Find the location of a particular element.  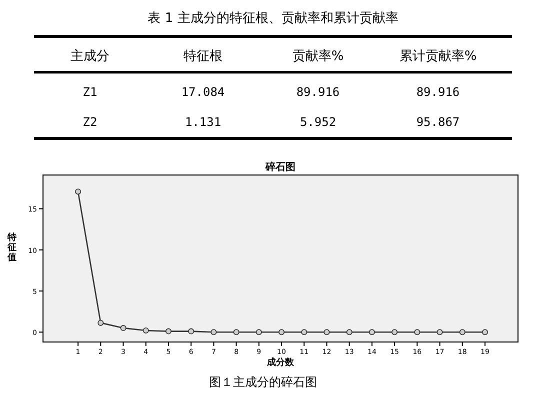

text: Z1 is located at coordinates (90, 92).